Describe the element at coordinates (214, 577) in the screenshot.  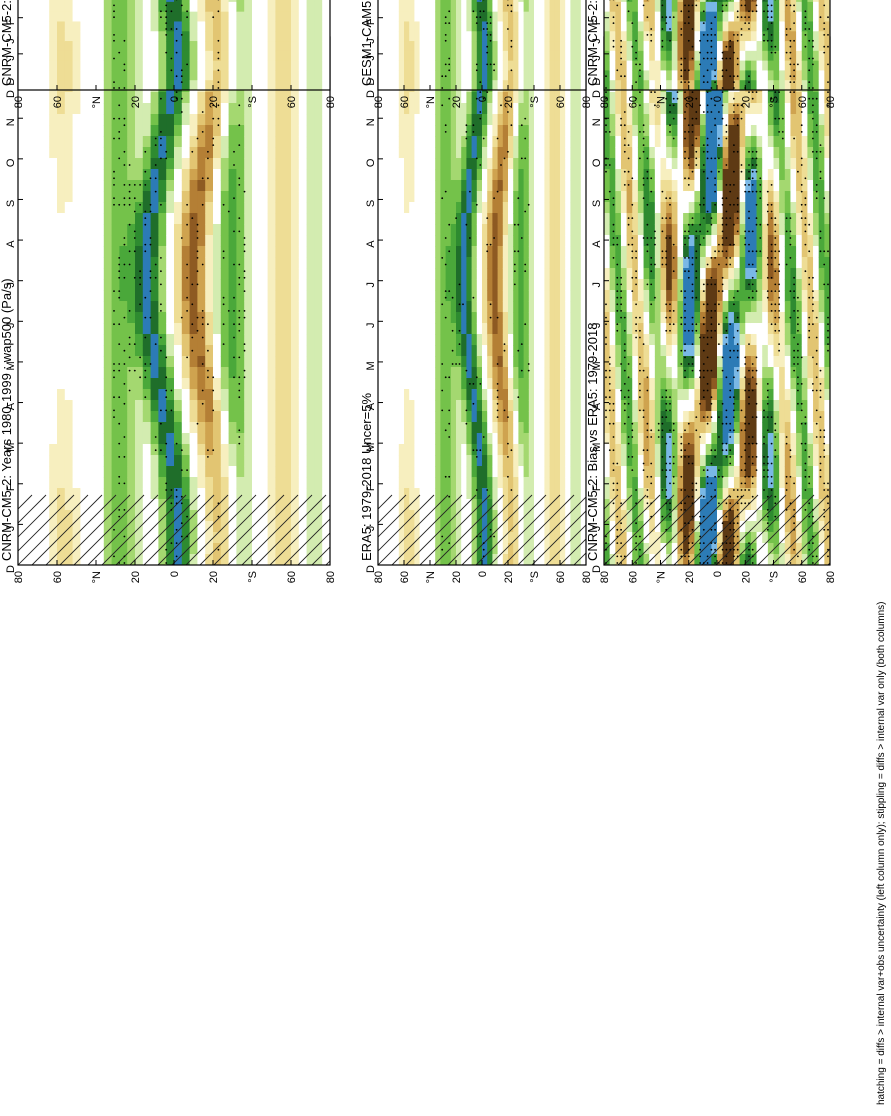
I see `lat-tick-label: 20` at that location.